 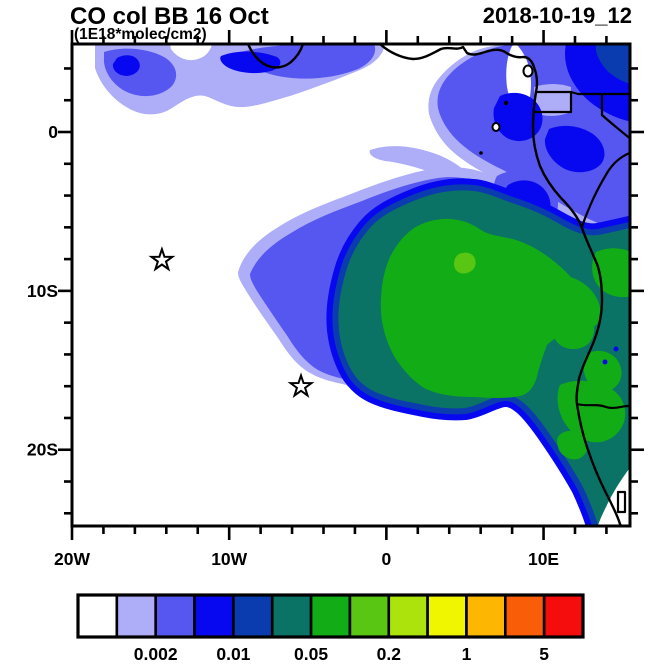 What do you see at coordinates (602, 406) in the screenshot?
I see `border-angola-namibia` at bounding box center [602, 406].